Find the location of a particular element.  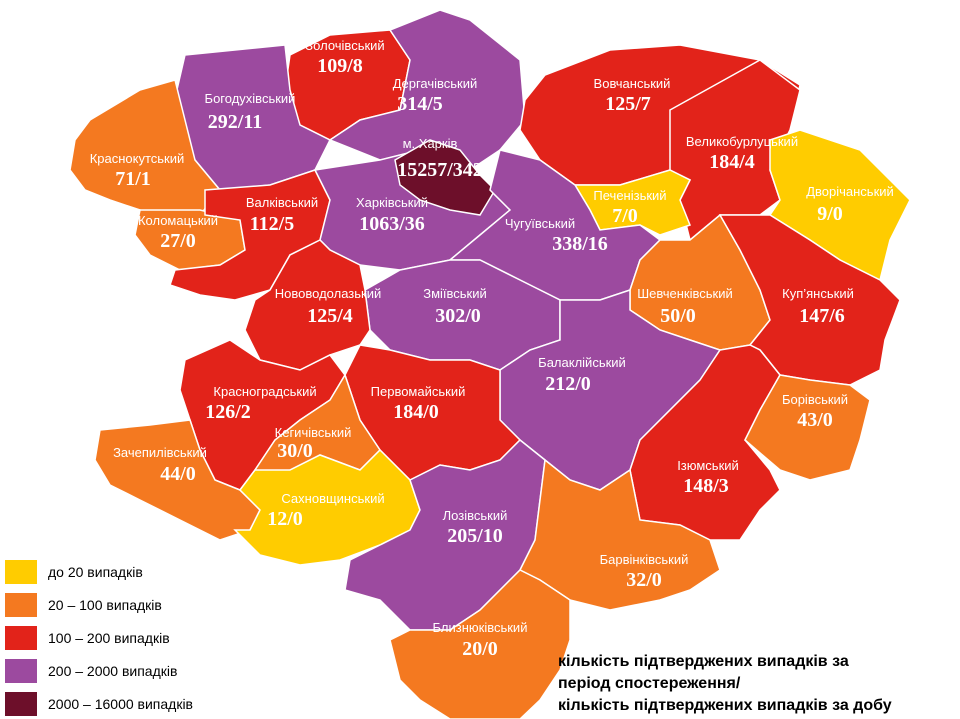

legend-label: 200 – 2000 випадків is located at coordinates (112, 671).